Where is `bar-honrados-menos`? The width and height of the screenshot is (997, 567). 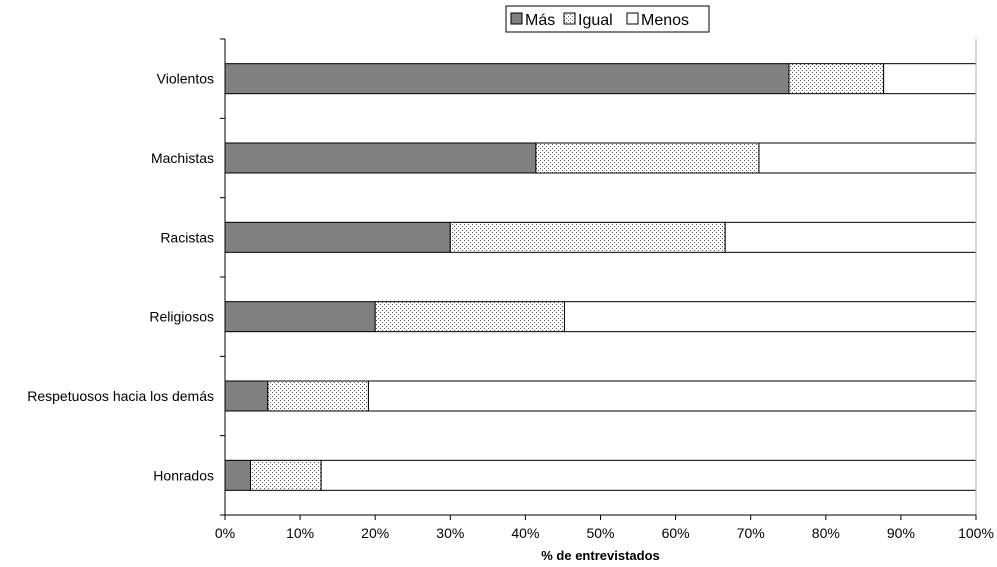 bar-honrados-menos is located at coordinates (648, 475).